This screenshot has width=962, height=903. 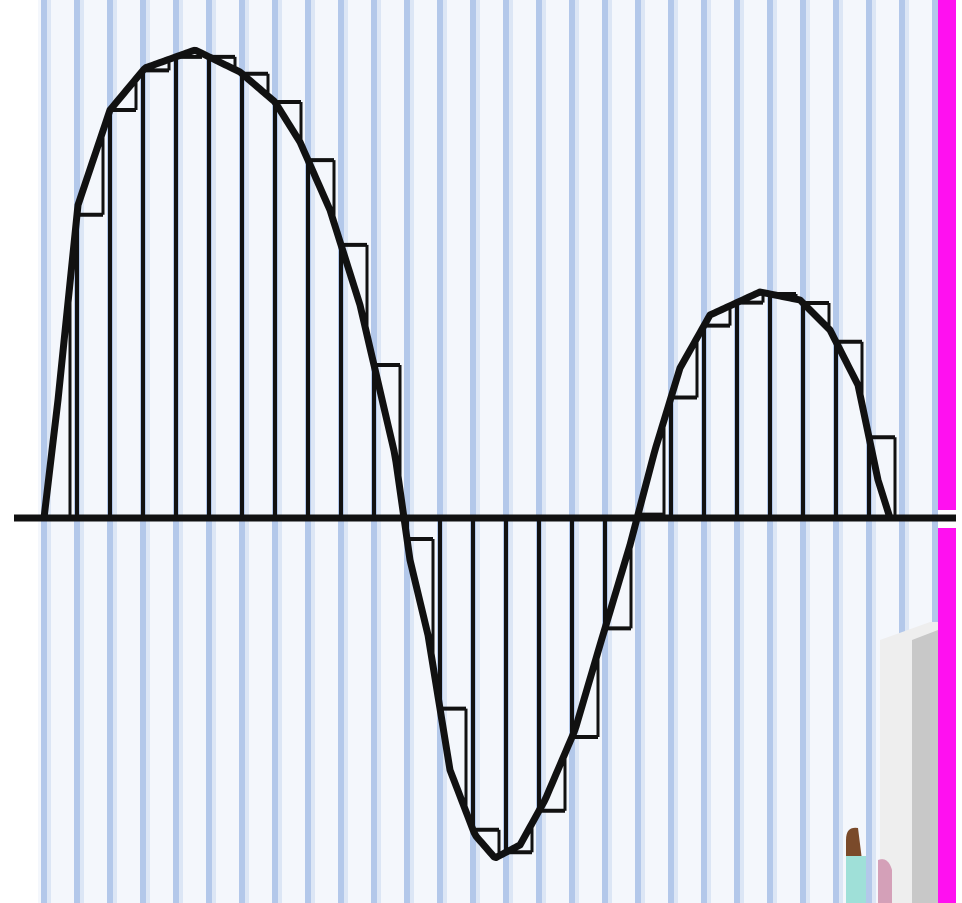 What do you see at coordinates (856, 879) in the screenshot?
I see `figure-body` at bounding box center [856, 879].